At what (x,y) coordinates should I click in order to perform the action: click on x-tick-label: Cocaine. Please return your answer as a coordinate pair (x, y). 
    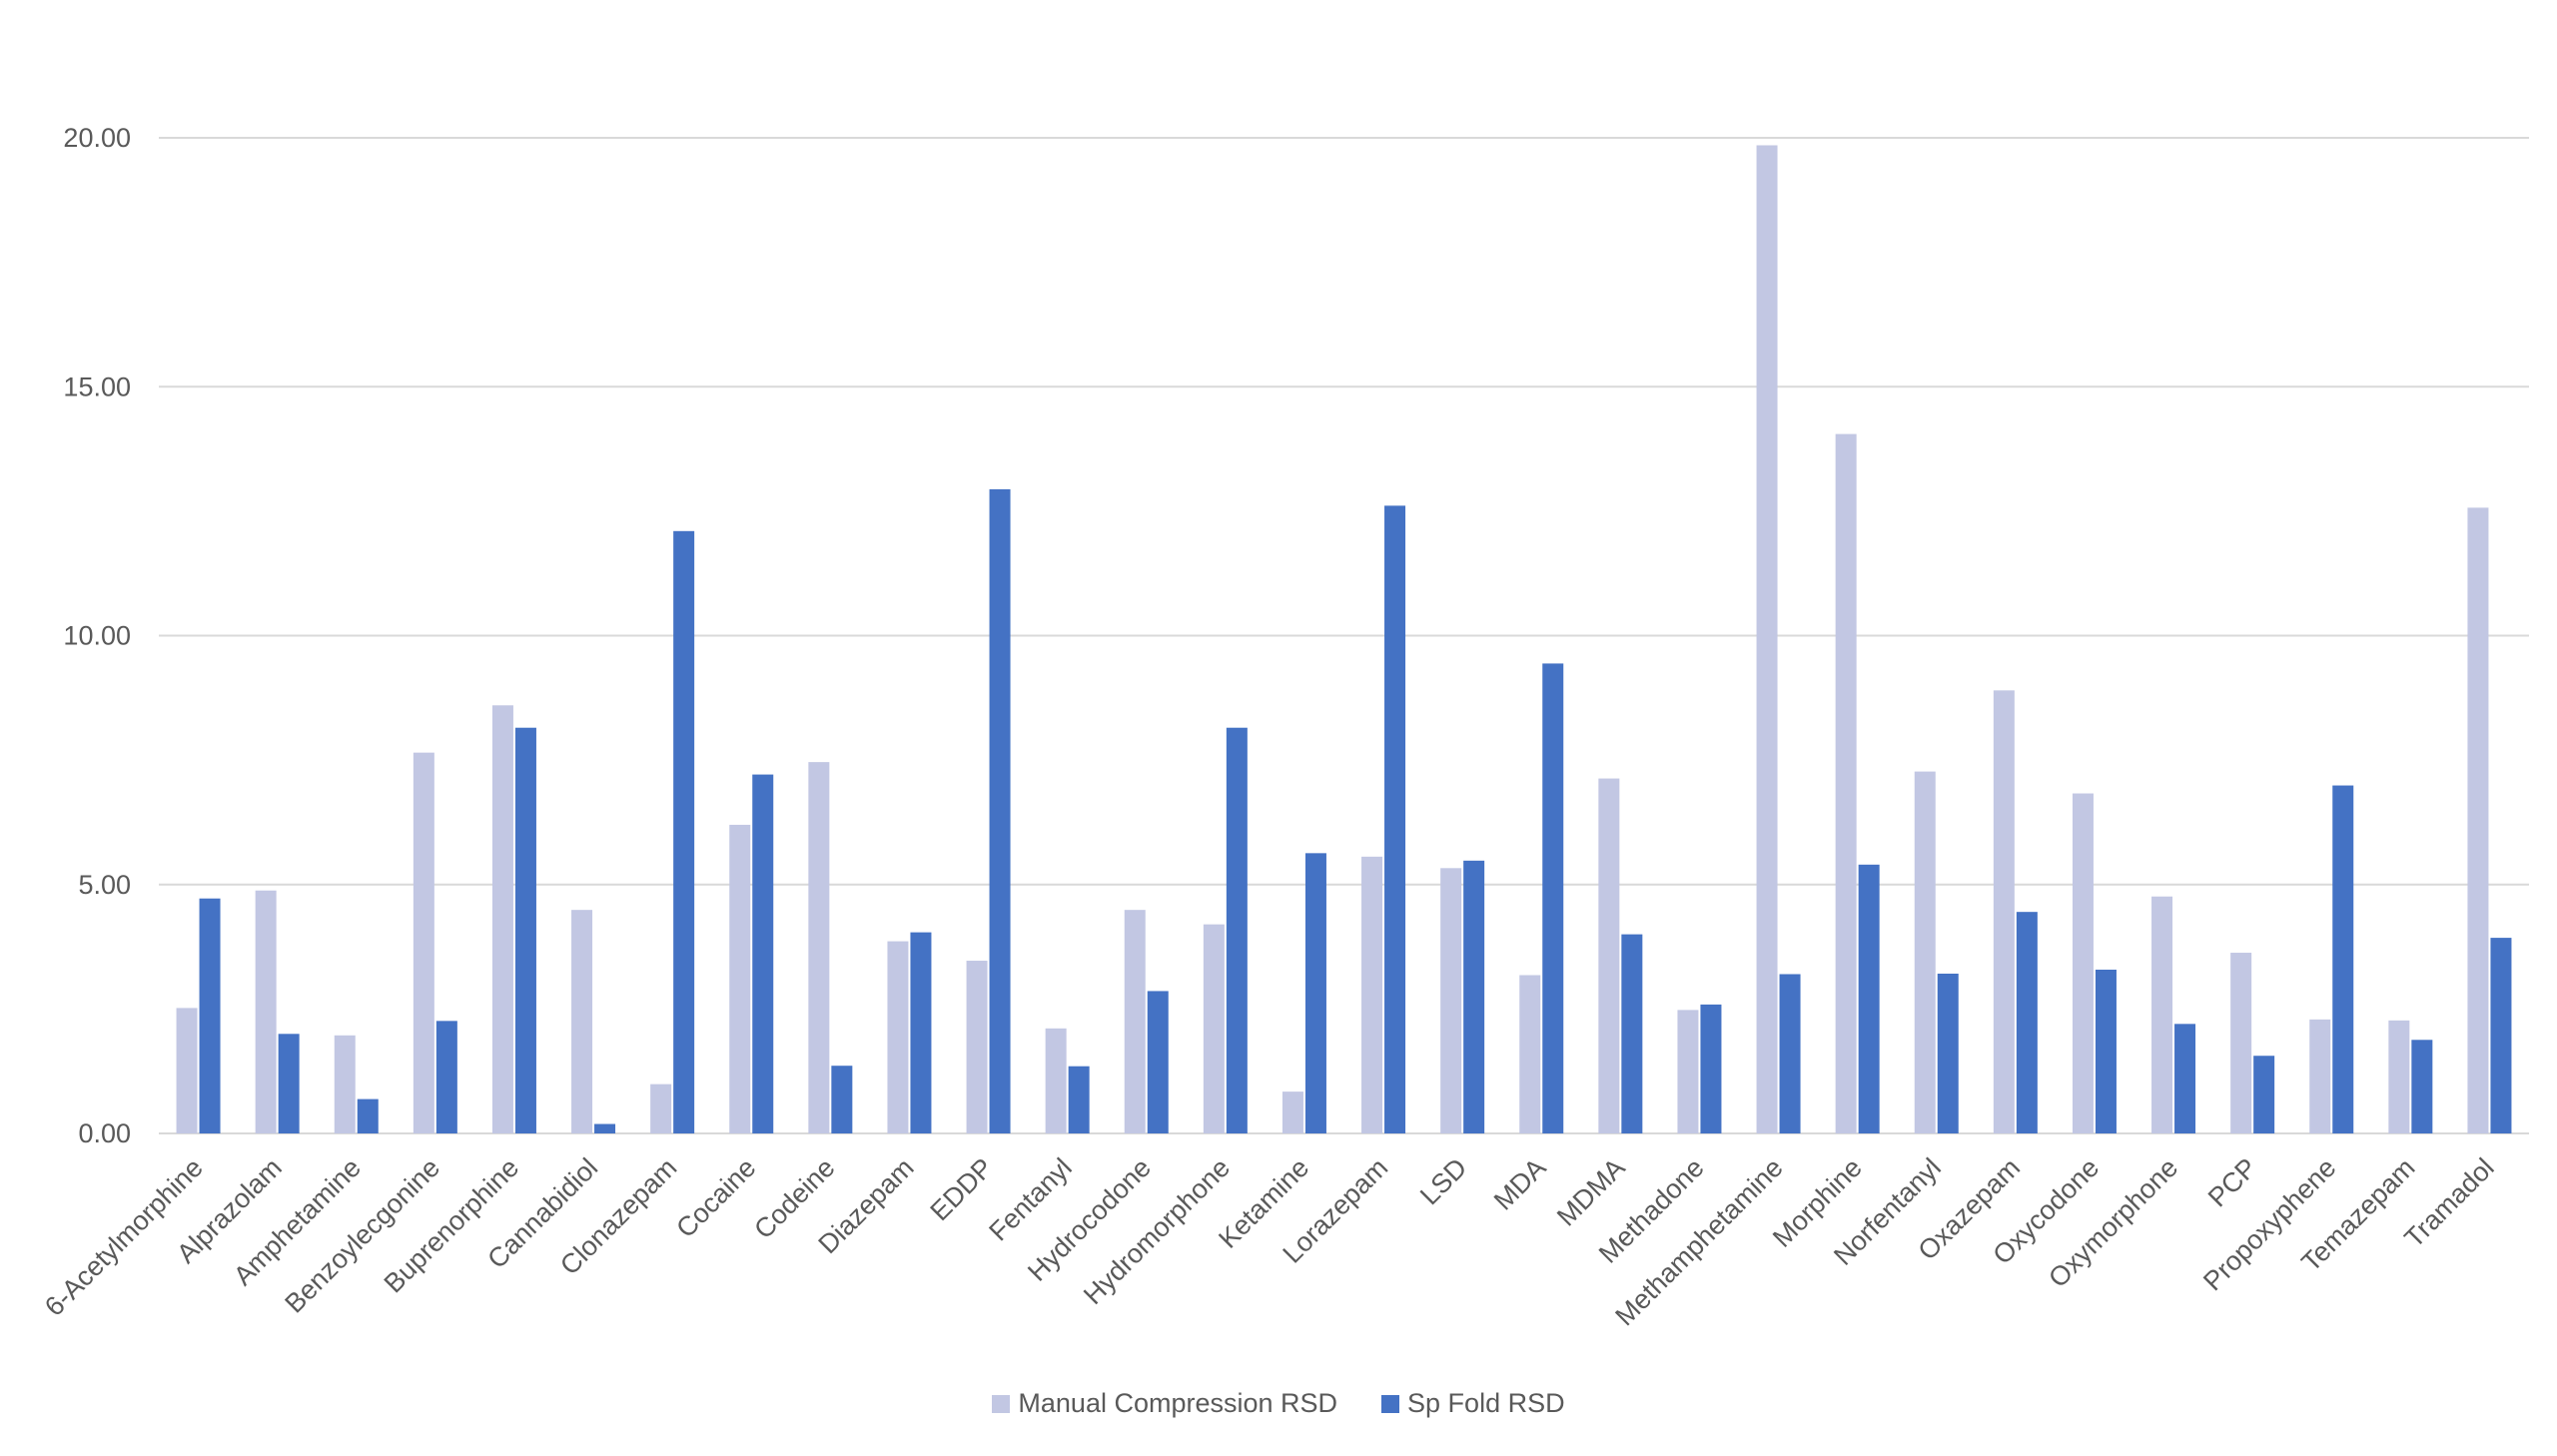
    Looking at the image, I should click on (715, 1197).